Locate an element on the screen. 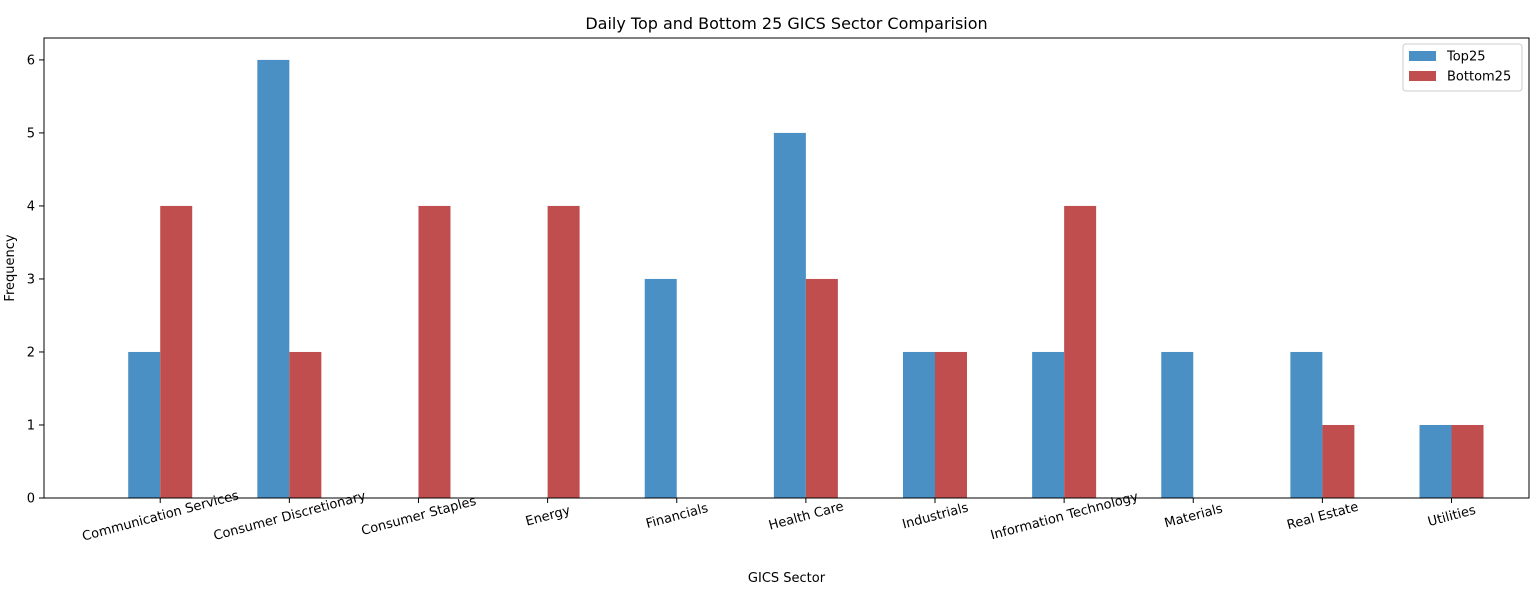 The height and width of the screenshot is (600, 1540). bar-top25-financials is located at coordinates (660, 388).